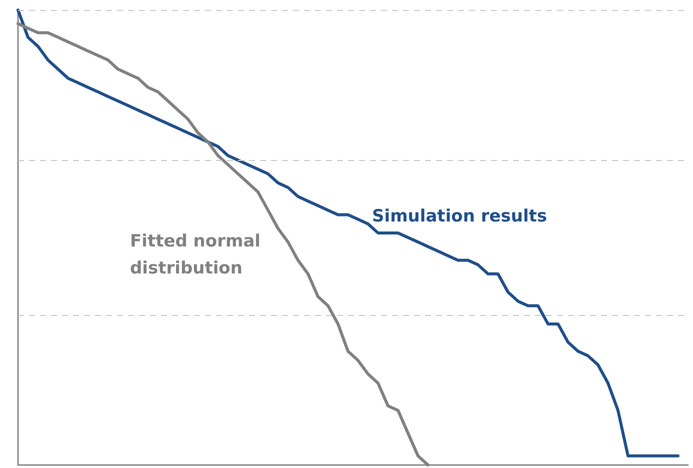 This screenshot has width=693, height=468. What do you see at coordinates (460, 216) in the screenshot?
I see `series-label: Simulation results` at bounding box center [460, 216].